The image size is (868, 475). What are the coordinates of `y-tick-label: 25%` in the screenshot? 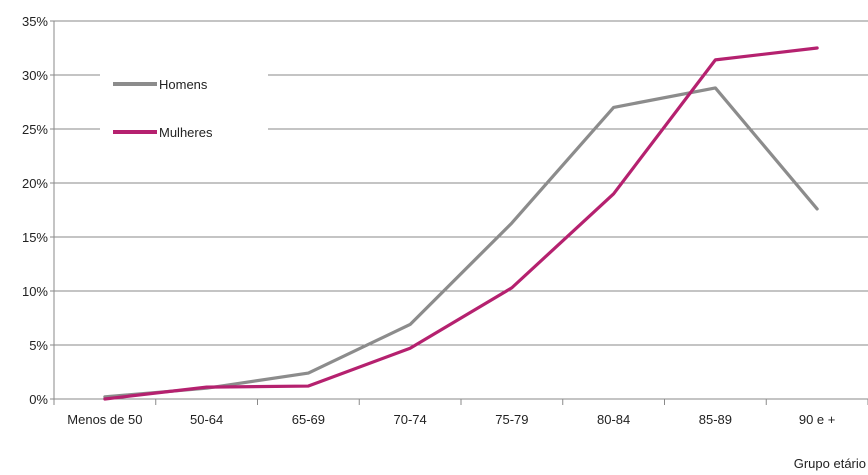 It's located at (35, 129).